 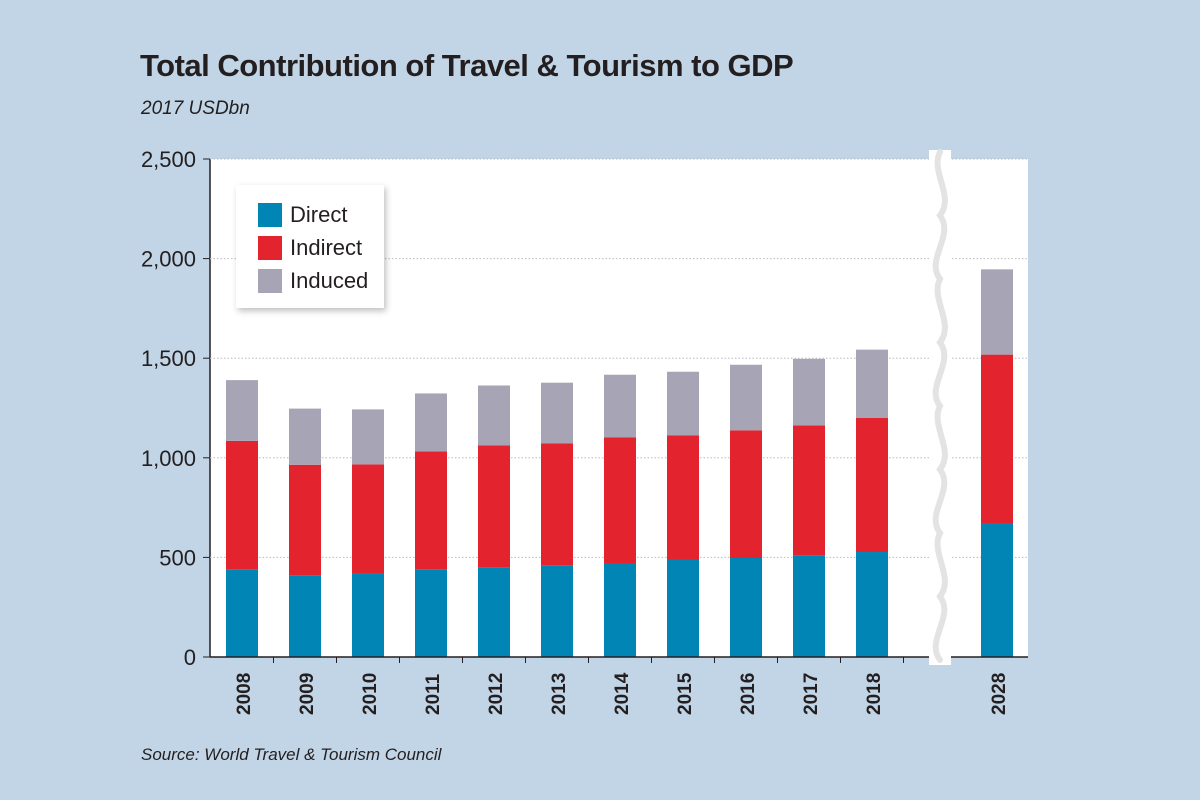 I want to click on bar-direct-2015, so click(x=683, y=608).